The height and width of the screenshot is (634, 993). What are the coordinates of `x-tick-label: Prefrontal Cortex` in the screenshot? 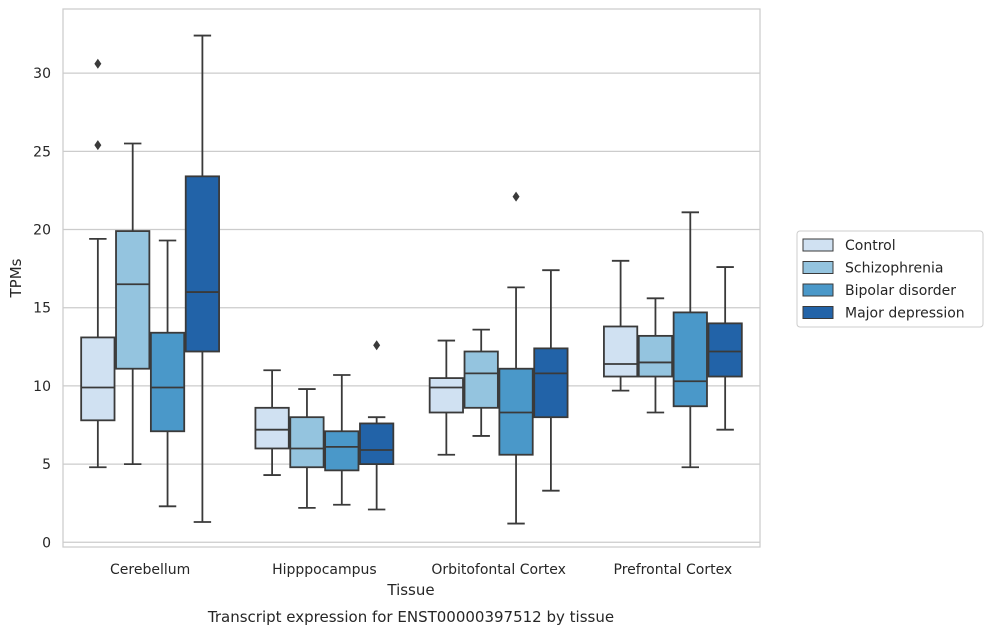 It's located at (673, 570).